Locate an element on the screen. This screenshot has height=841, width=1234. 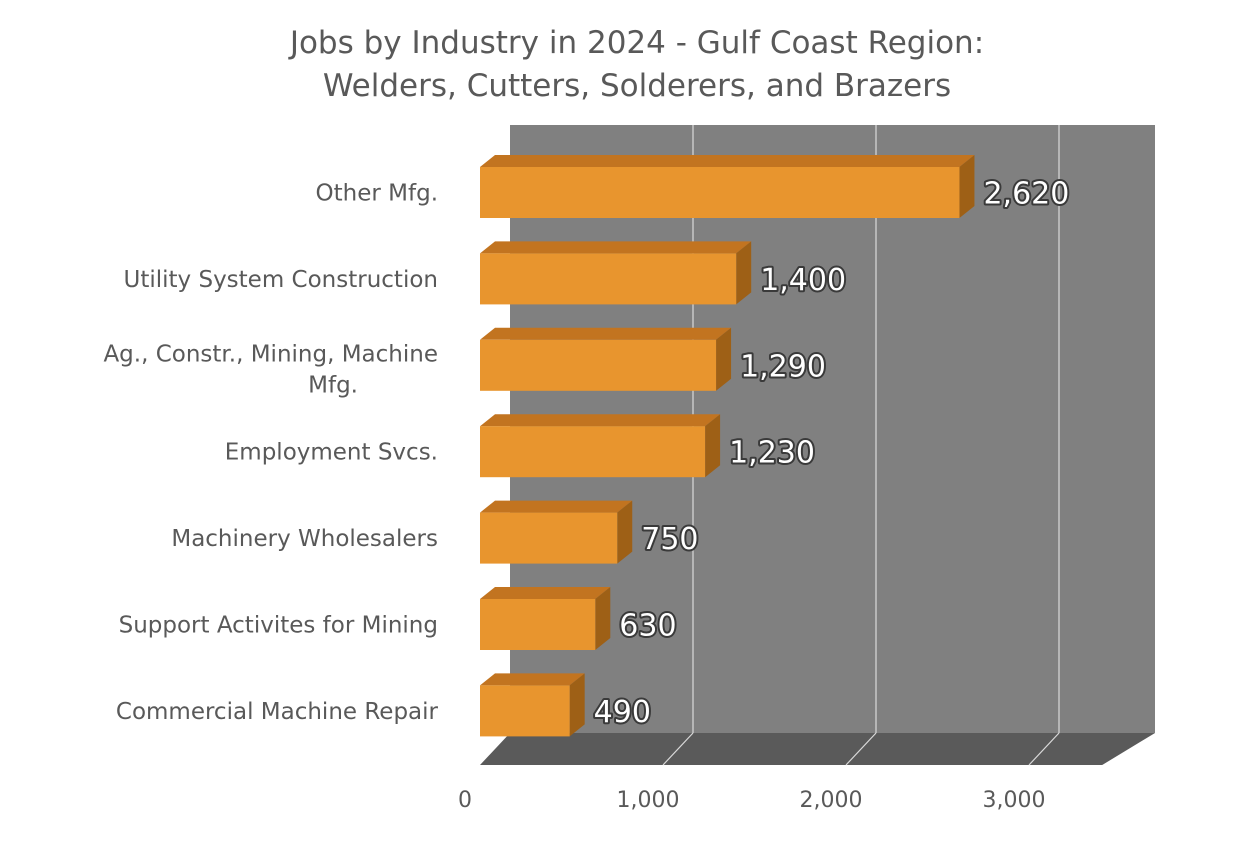
category-label: Employment Svcs. is located at coordinates (331, 453).